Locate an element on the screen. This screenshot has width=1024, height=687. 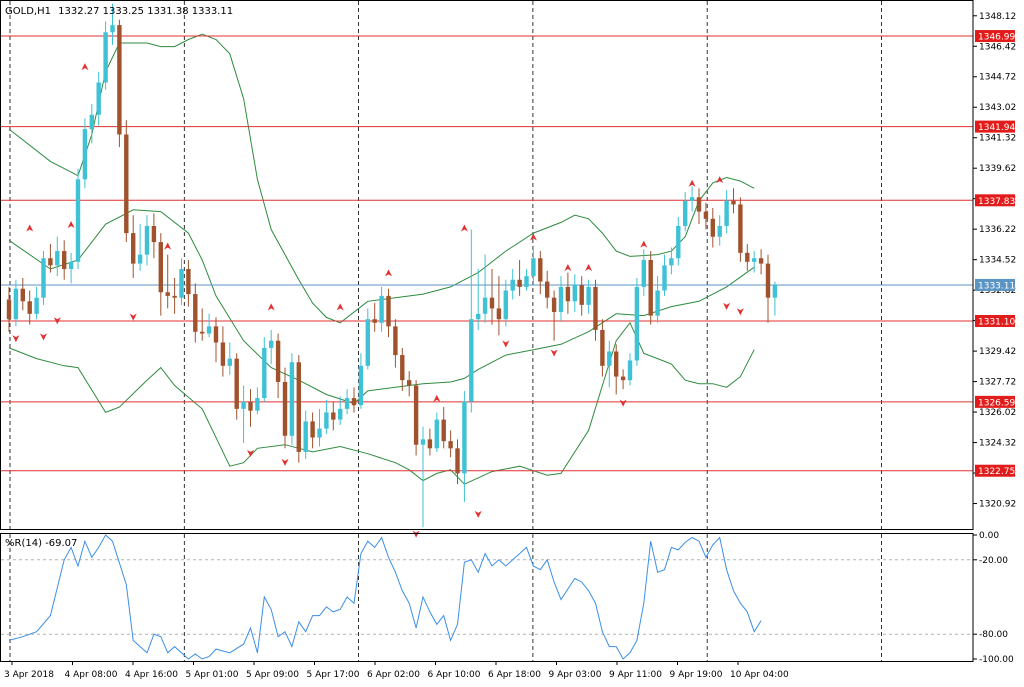
y-tick-label: 1329.42 is located at coordinates (997, 352).